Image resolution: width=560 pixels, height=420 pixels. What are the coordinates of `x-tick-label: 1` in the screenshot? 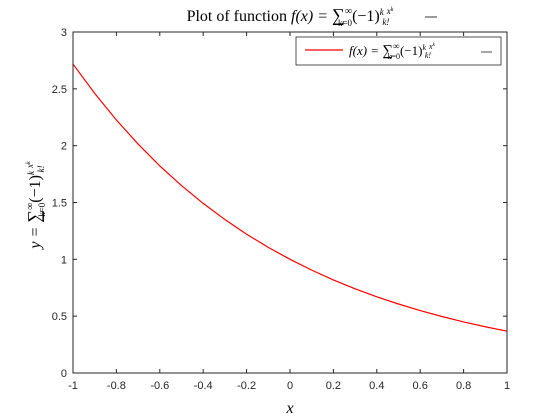 It's located at (507, 386).